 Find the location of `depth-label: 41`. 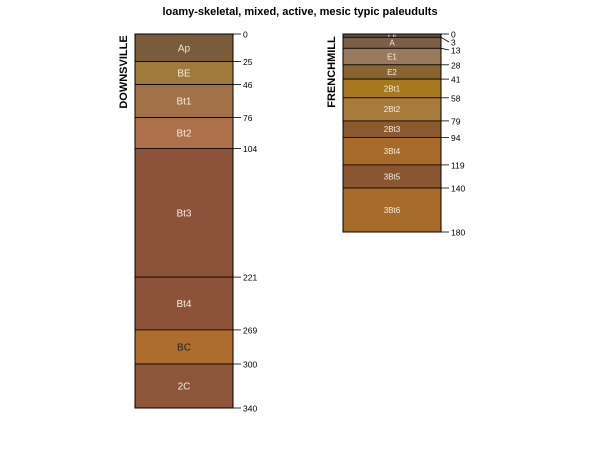

depth-label: 41 is located at coordinates (456, 80).